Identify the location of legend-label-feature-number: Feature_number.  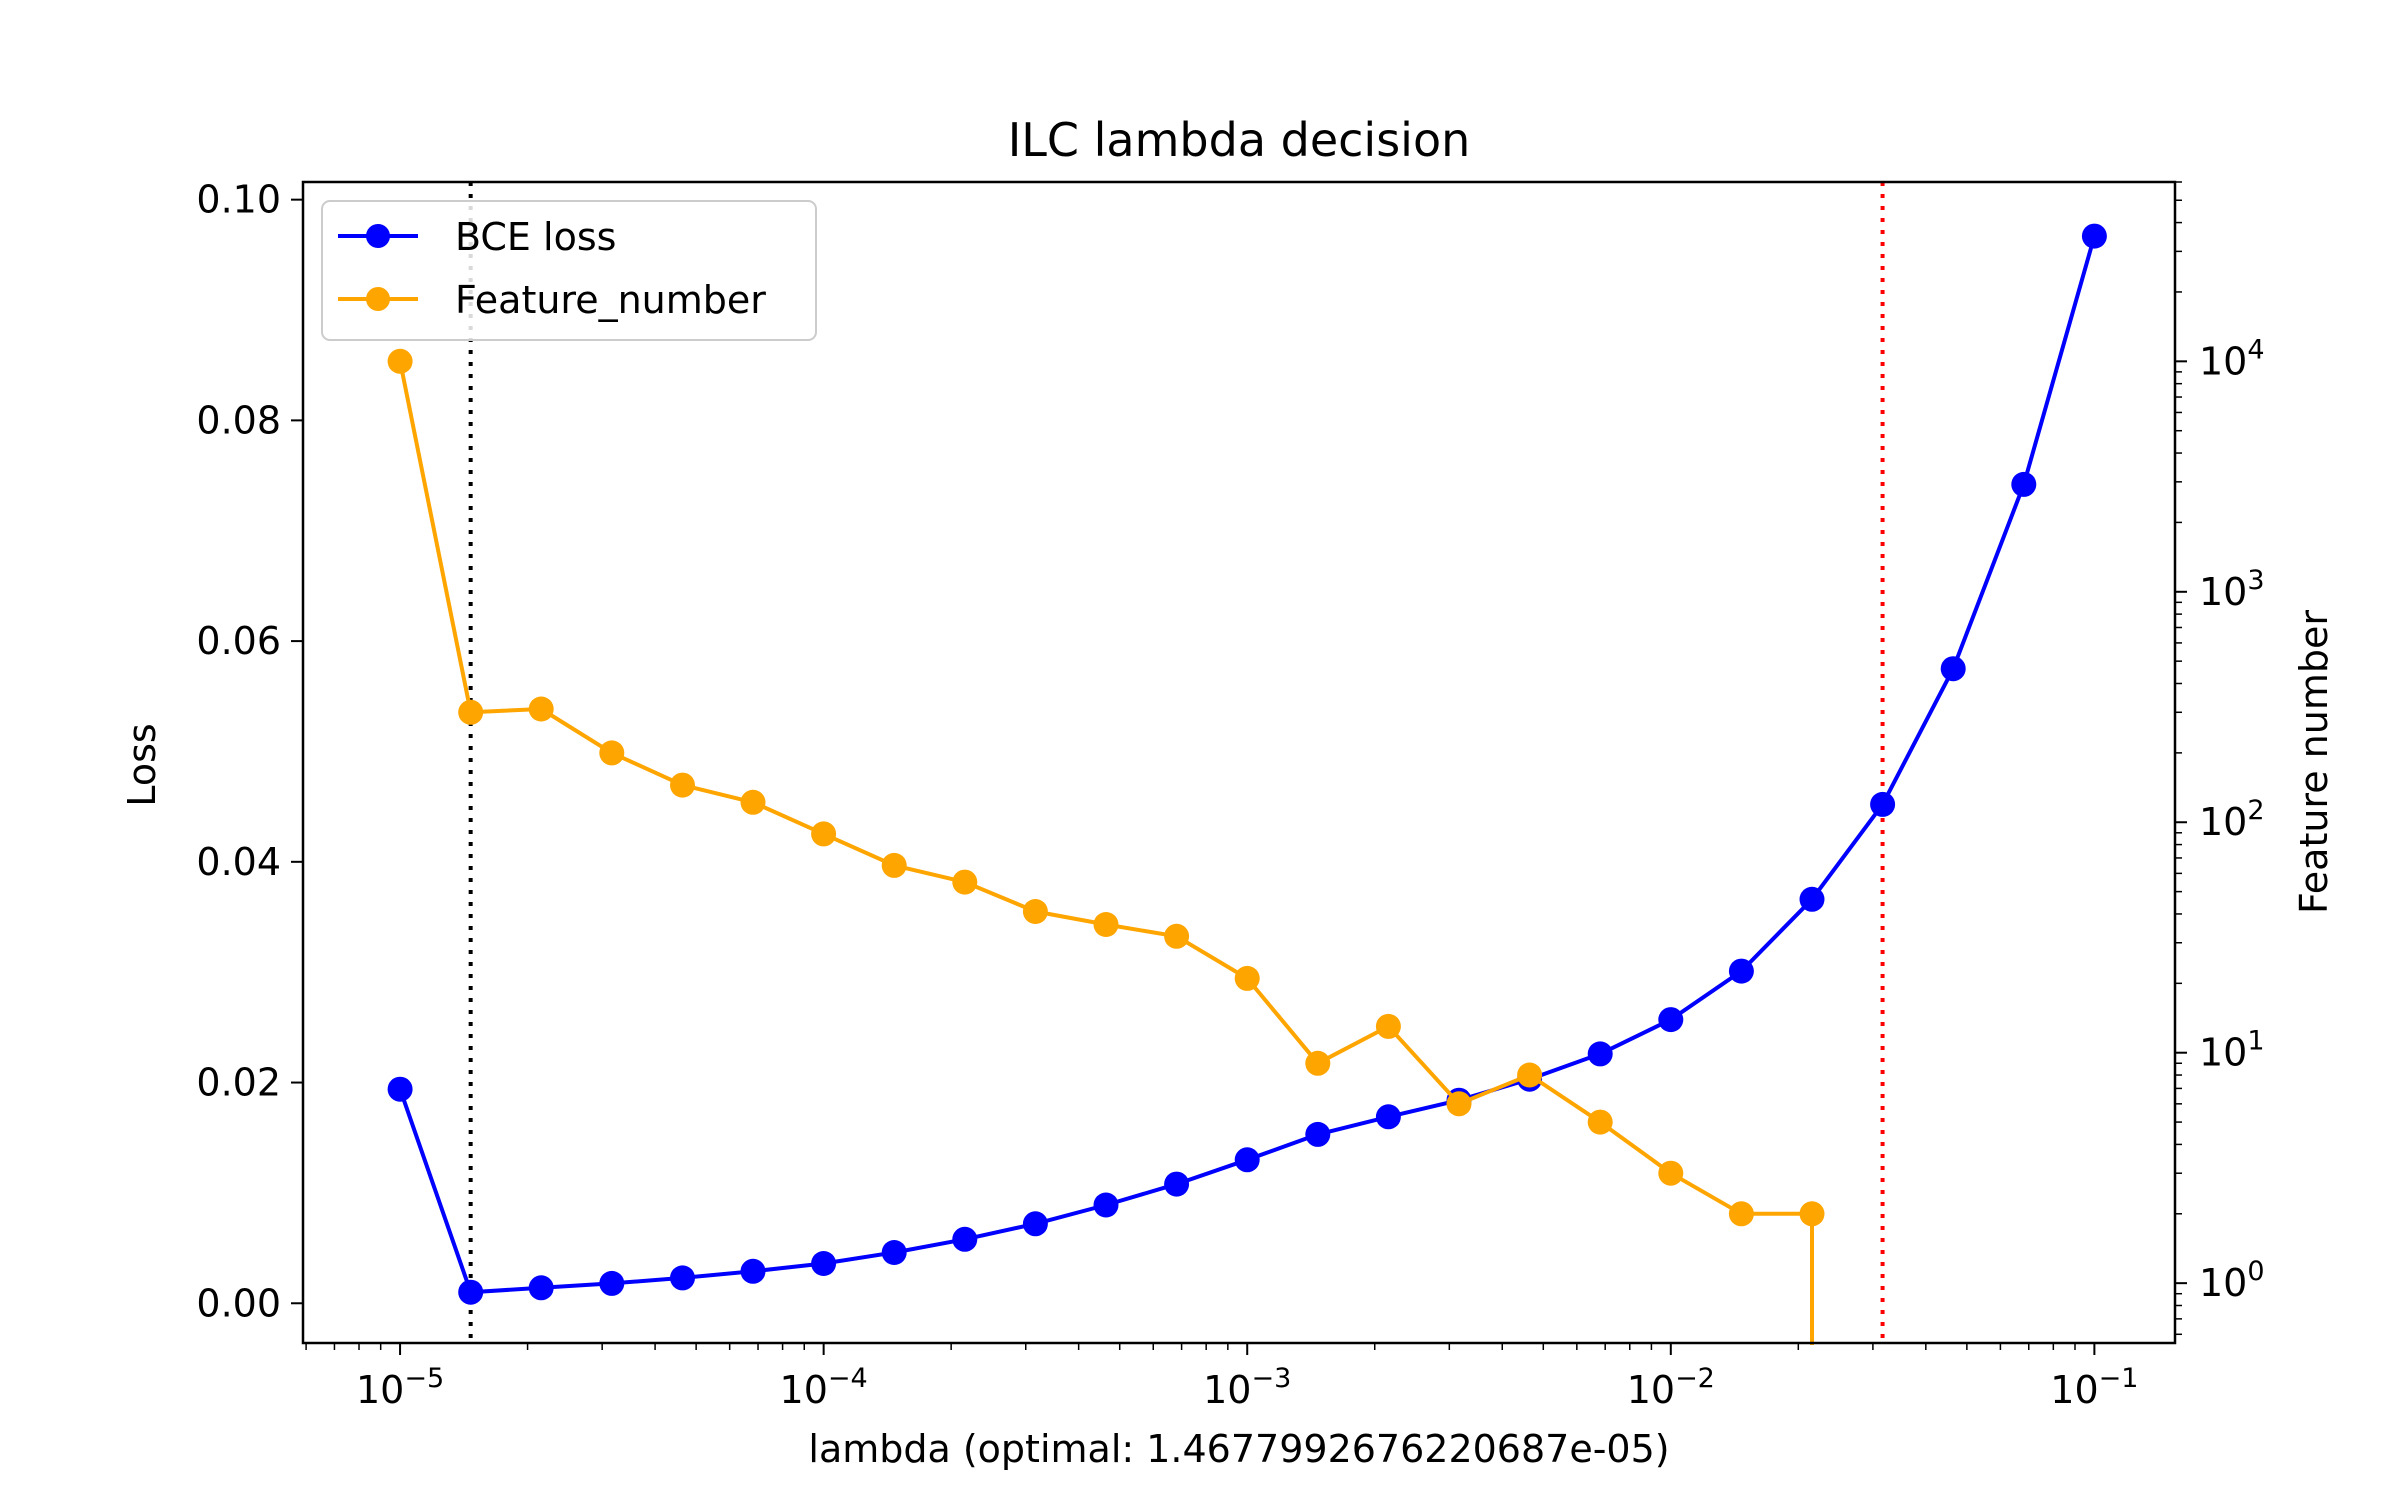
(610, 300).